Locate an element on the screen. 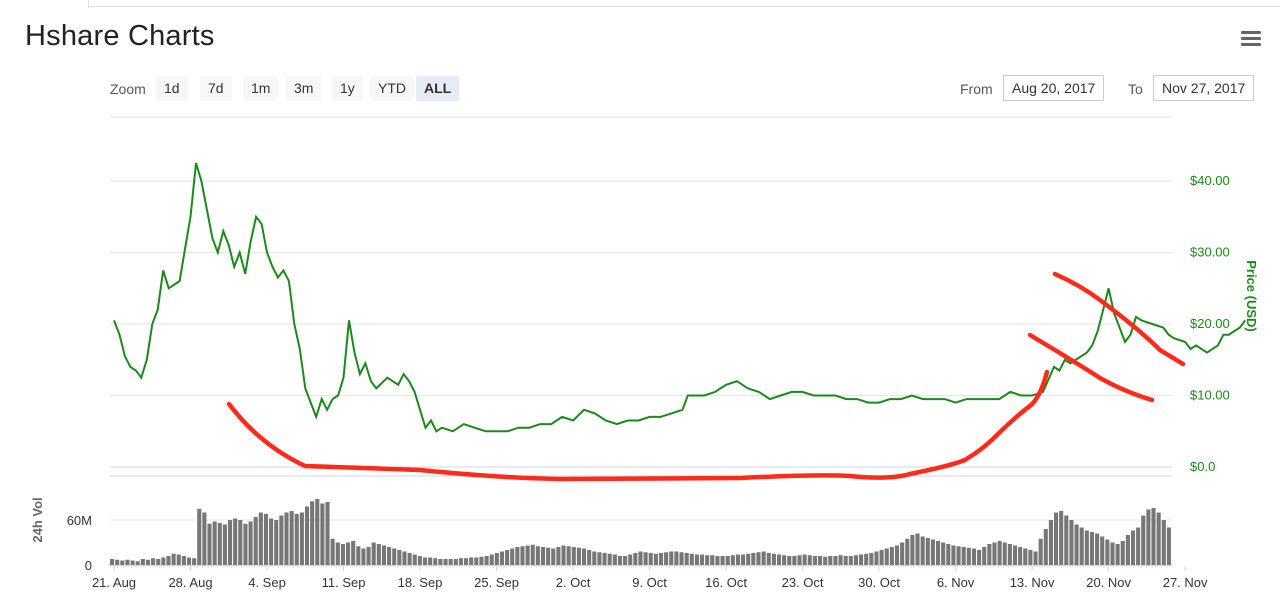 The image size is (1280, 600). x-tick-label: 18. Sep is located at coordinates (420, 582).